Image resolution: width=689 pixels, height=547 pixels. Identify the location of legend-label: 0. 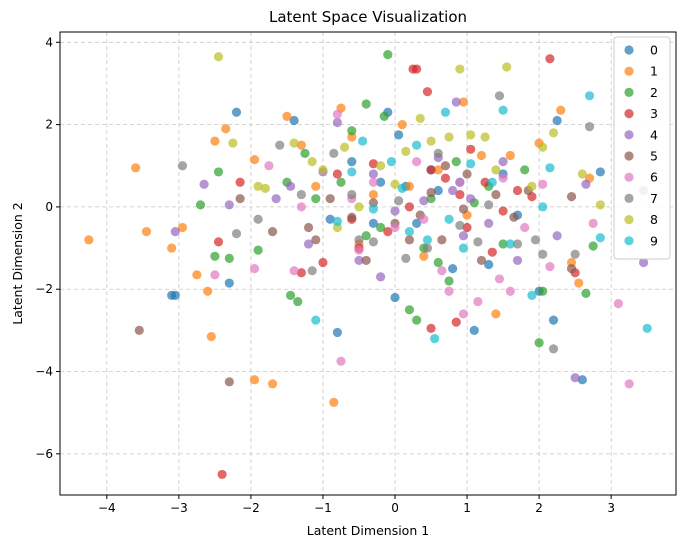
(654, 50).